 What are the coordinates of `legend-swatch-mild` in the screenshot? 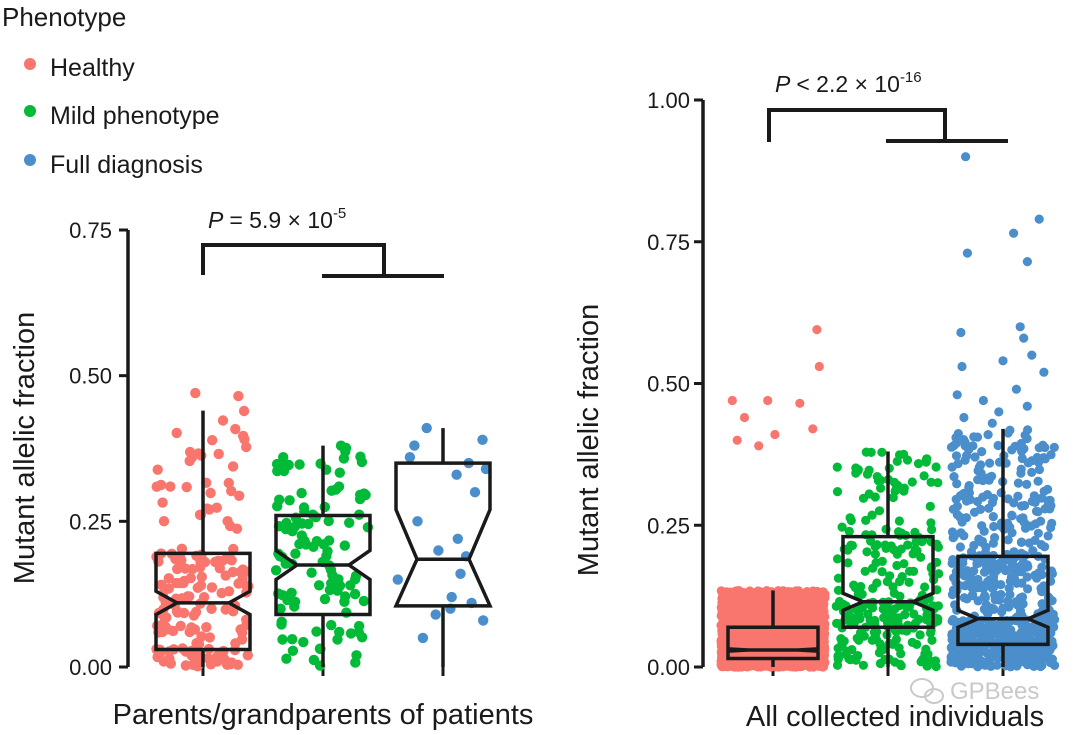 It's located at (30, 111).